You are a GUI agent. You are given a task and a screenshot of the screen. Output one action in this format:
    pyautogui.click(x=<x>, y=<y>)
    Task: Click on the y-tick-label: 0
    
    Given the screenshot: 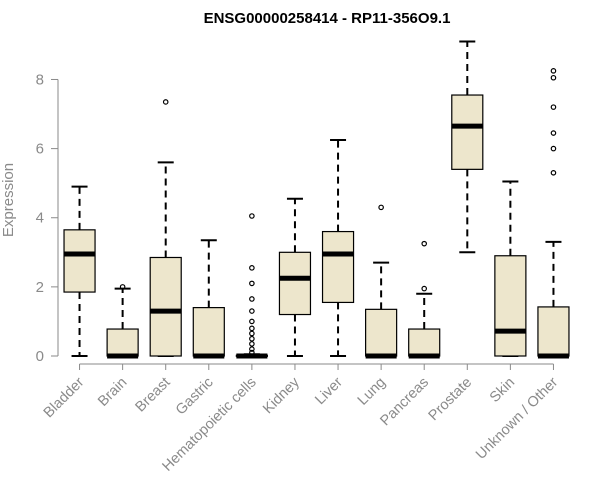 What is the action you would take?
    pyautogui.click(x=40, y=356)
    